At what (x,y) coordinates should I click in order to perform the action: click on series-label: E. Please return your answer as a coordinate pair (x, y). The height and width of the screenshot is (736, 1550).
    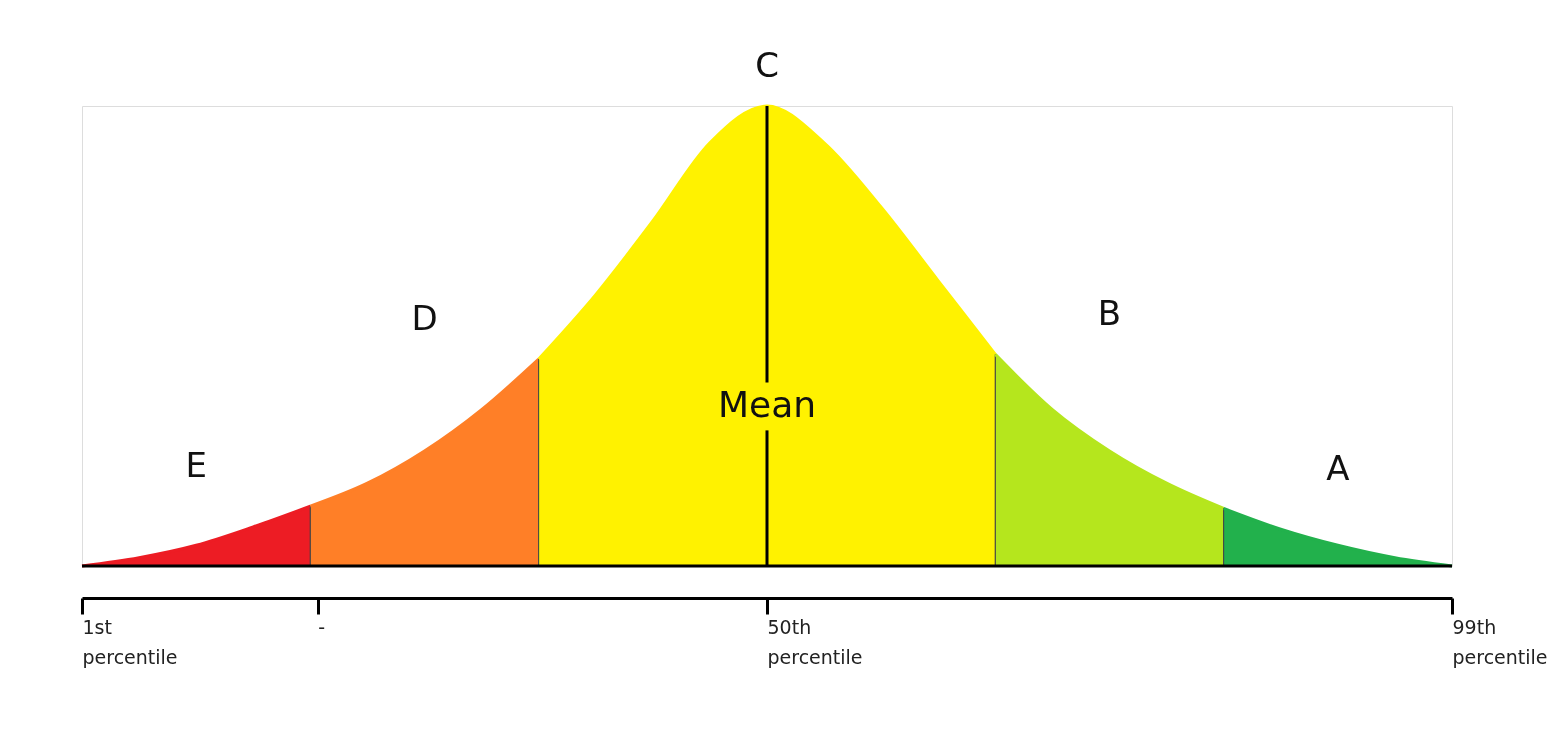
    Looking at the image, I should click on (196, 465).